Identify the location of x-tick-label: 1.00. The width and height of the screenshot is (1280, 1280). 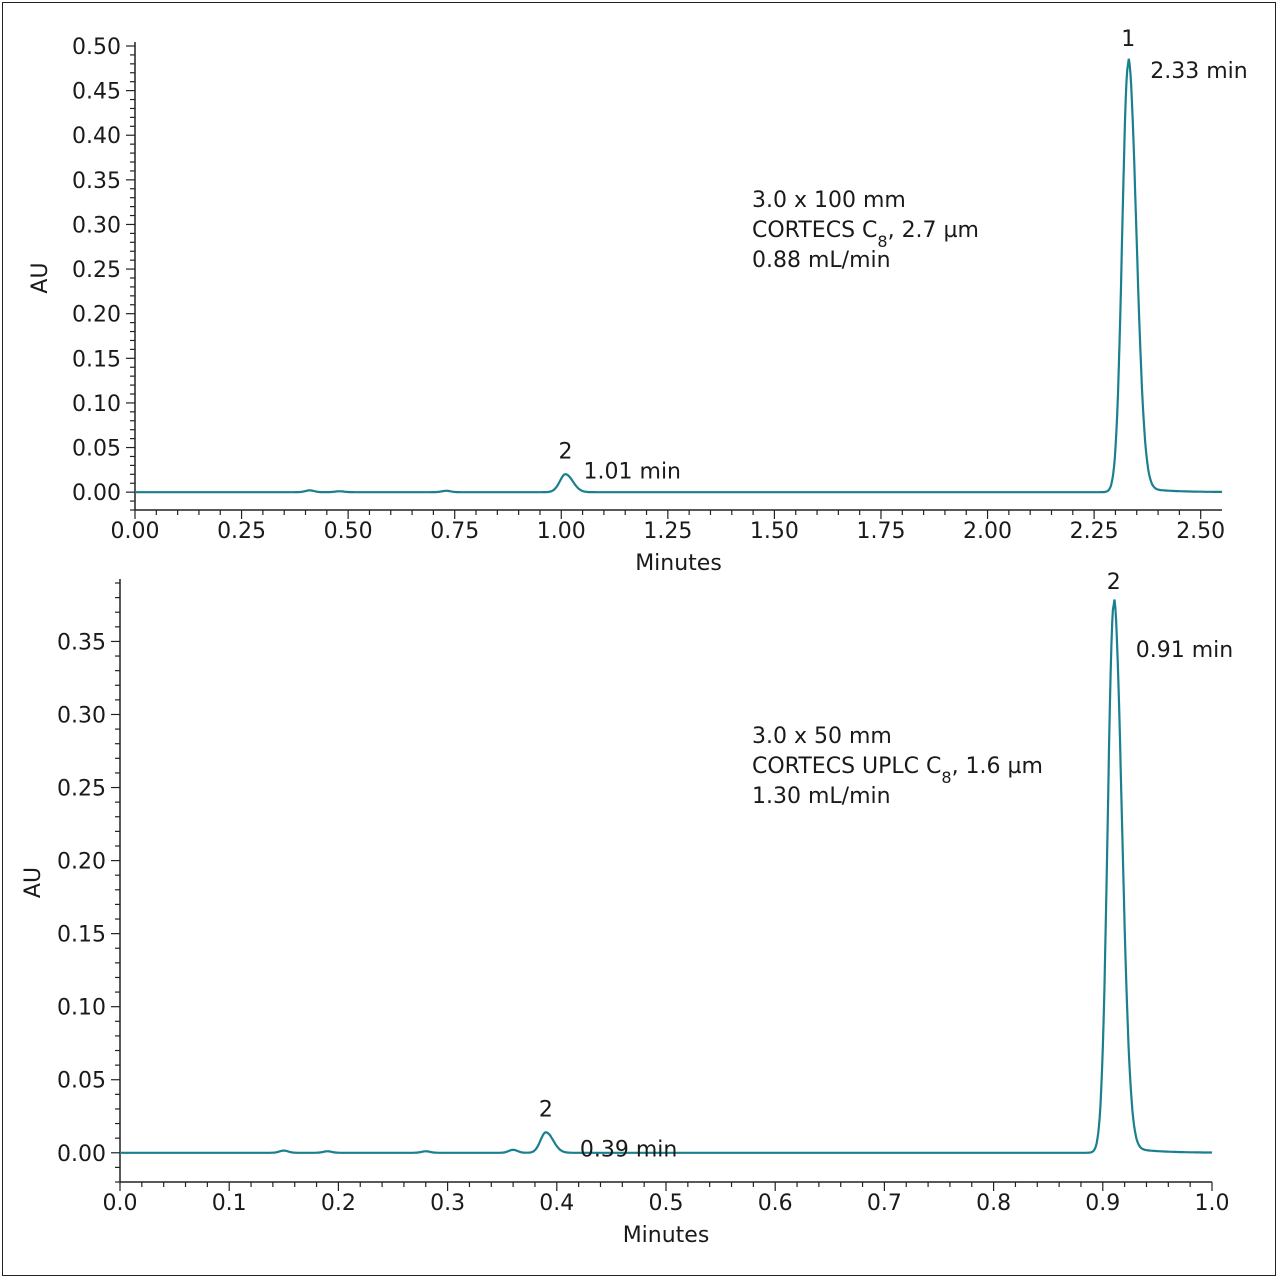
(561, 531).